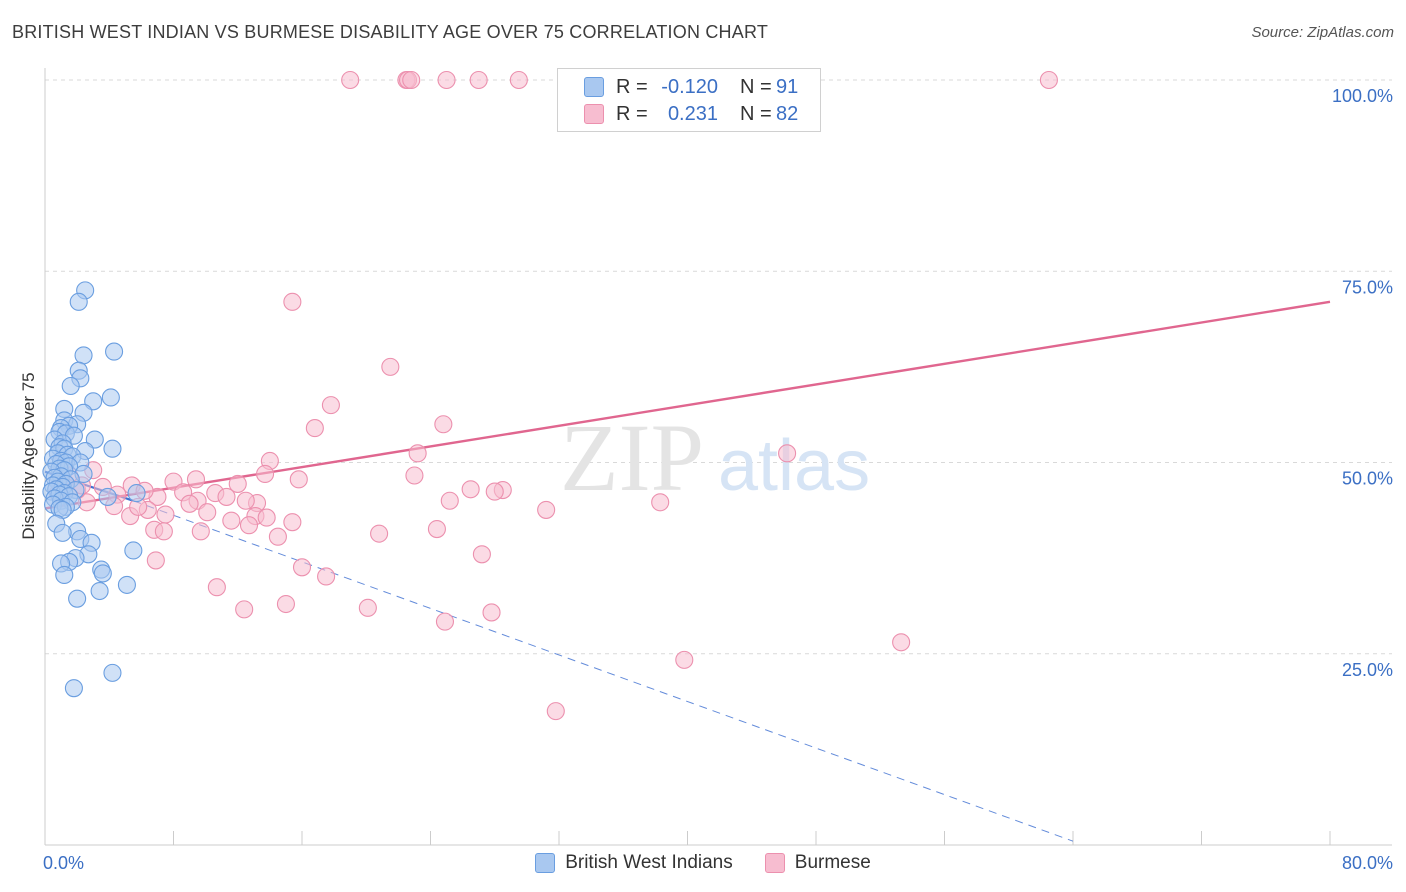  Describe the element at coordinates (832, 862) in the screenshot. I see `legend-label: Burmese` at that location.